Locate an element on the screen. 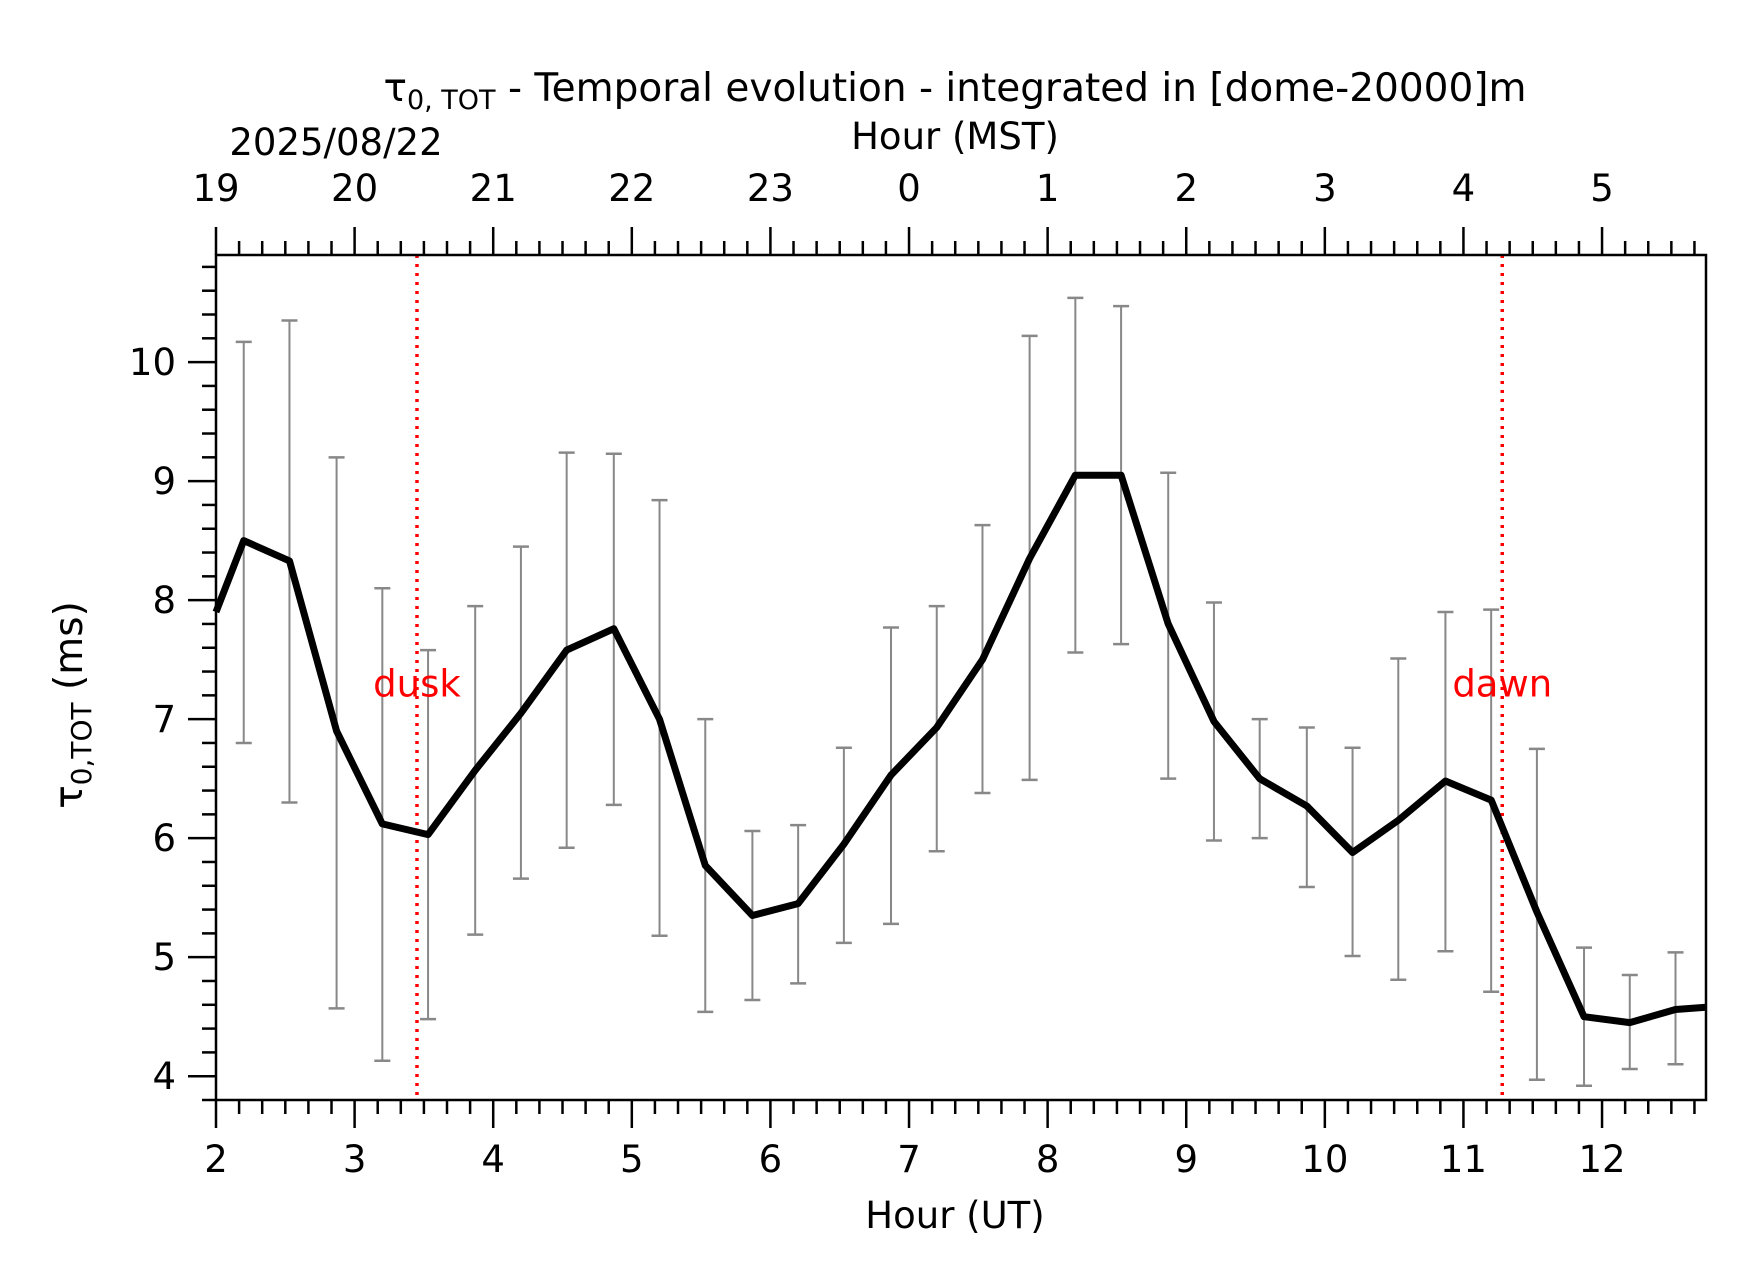  date-label: 2025/08/22 is located at coordinates (335, 142).